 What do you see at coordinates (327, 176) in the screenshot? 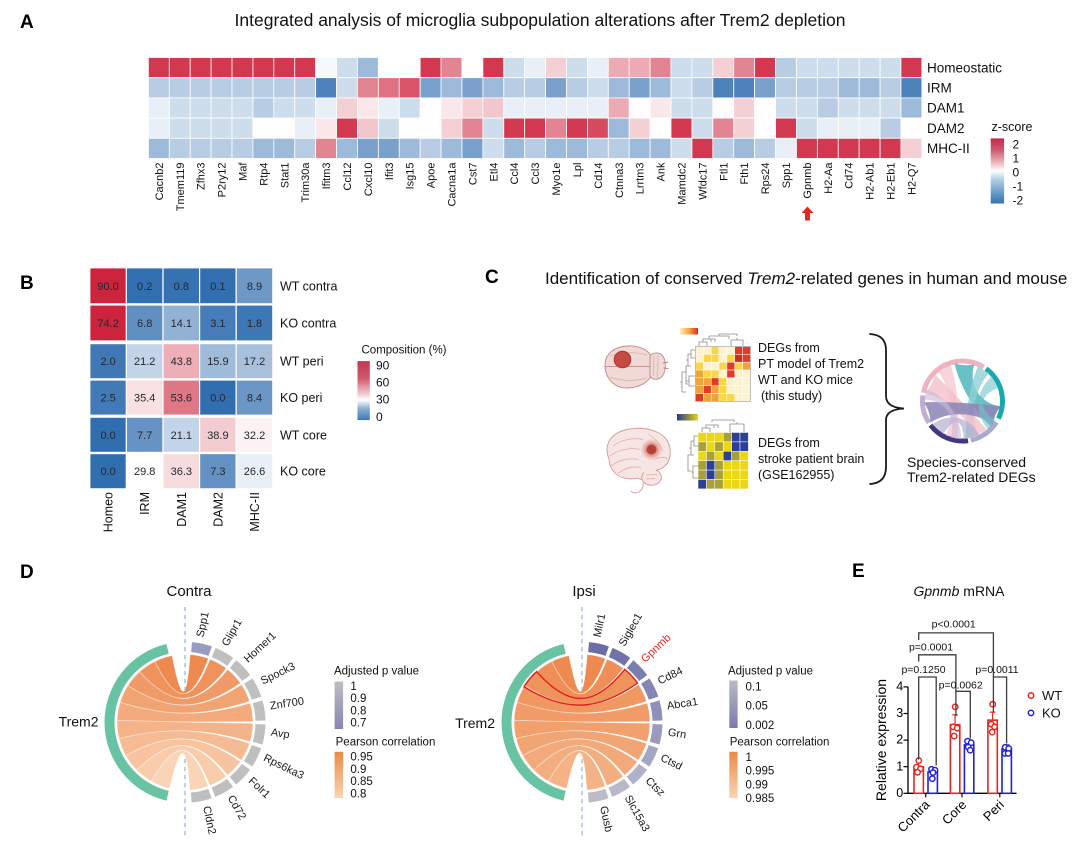
I see `svg-text: Ifitm3` at bounding box center [327, 176].